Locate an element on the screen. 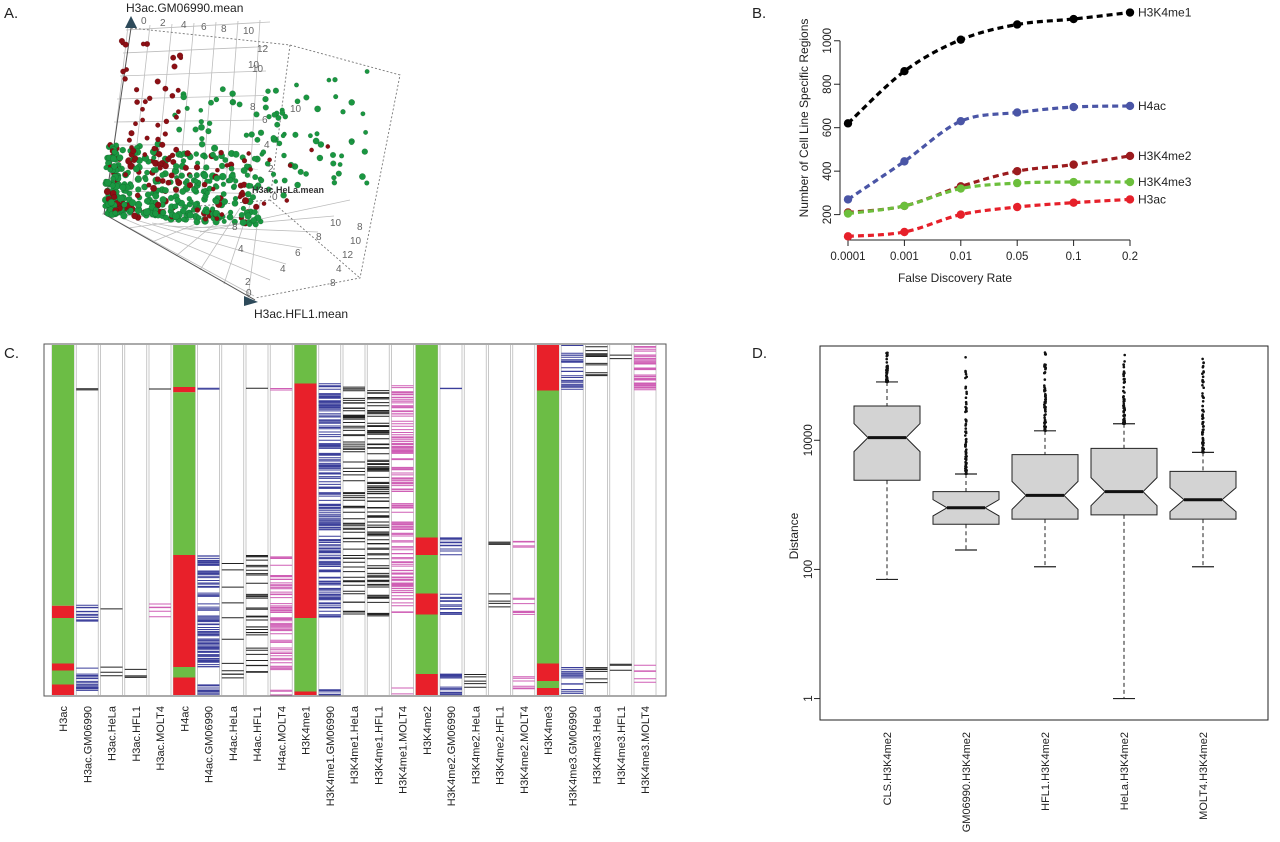 The height and width of the screenshot is (842, 1280). panel-a-y-axis-label: H3ac.HeLa.mean is located at coordinates (288, 190).